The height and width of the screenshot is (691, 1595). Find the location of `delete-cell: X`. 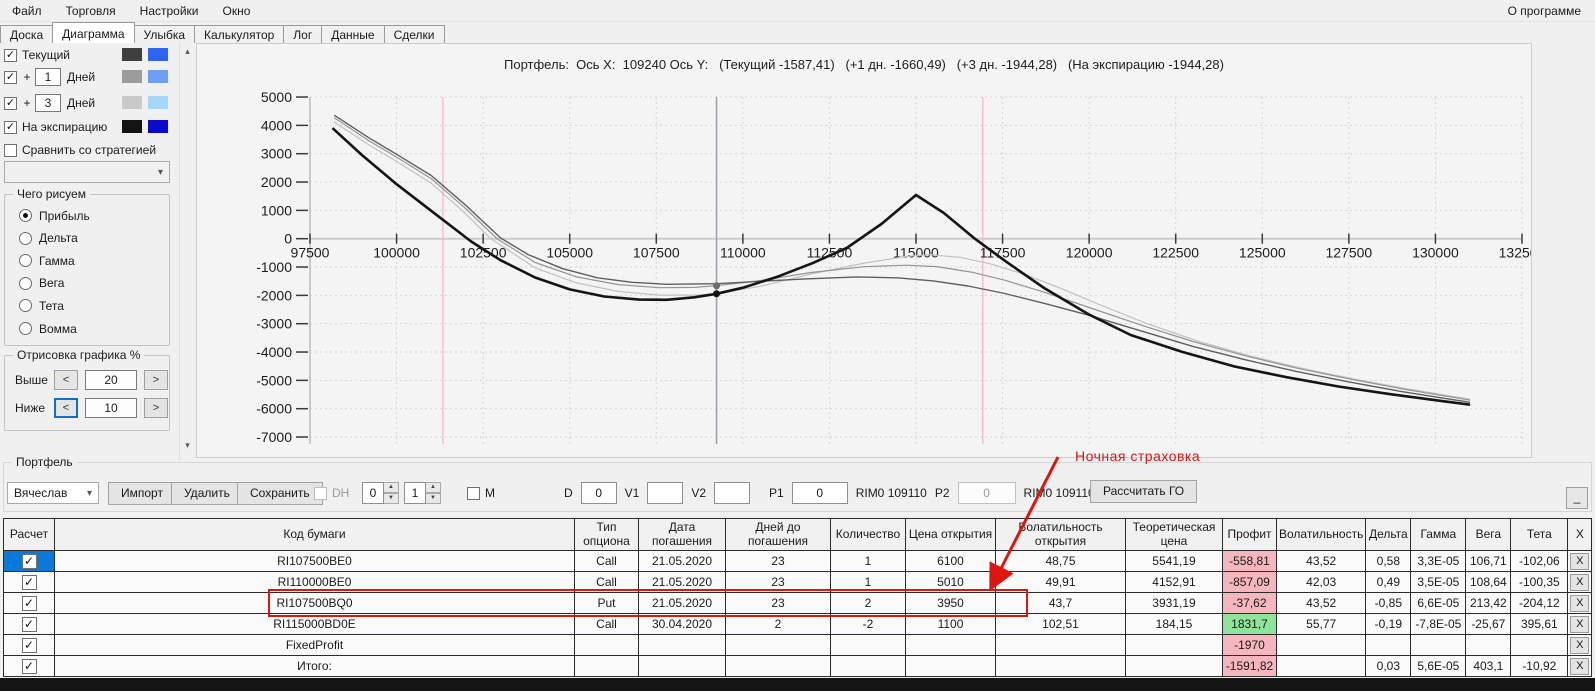

delete-cell: X is located at coordinates (1580, 603).